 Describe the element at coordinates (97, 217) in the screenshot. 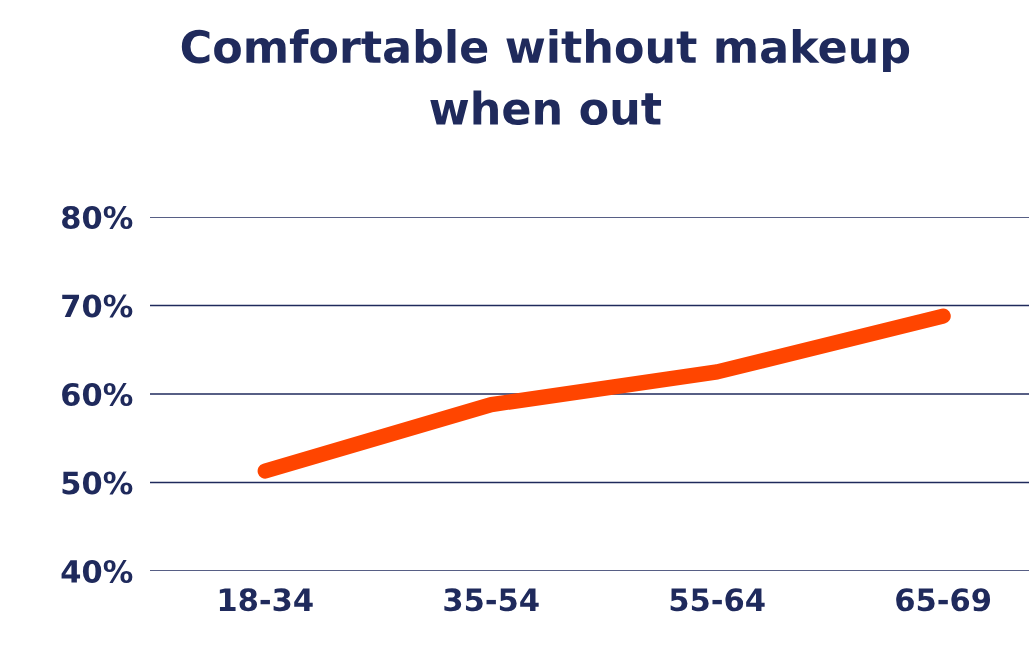

I see `y-tick-label: 80%` at that location.